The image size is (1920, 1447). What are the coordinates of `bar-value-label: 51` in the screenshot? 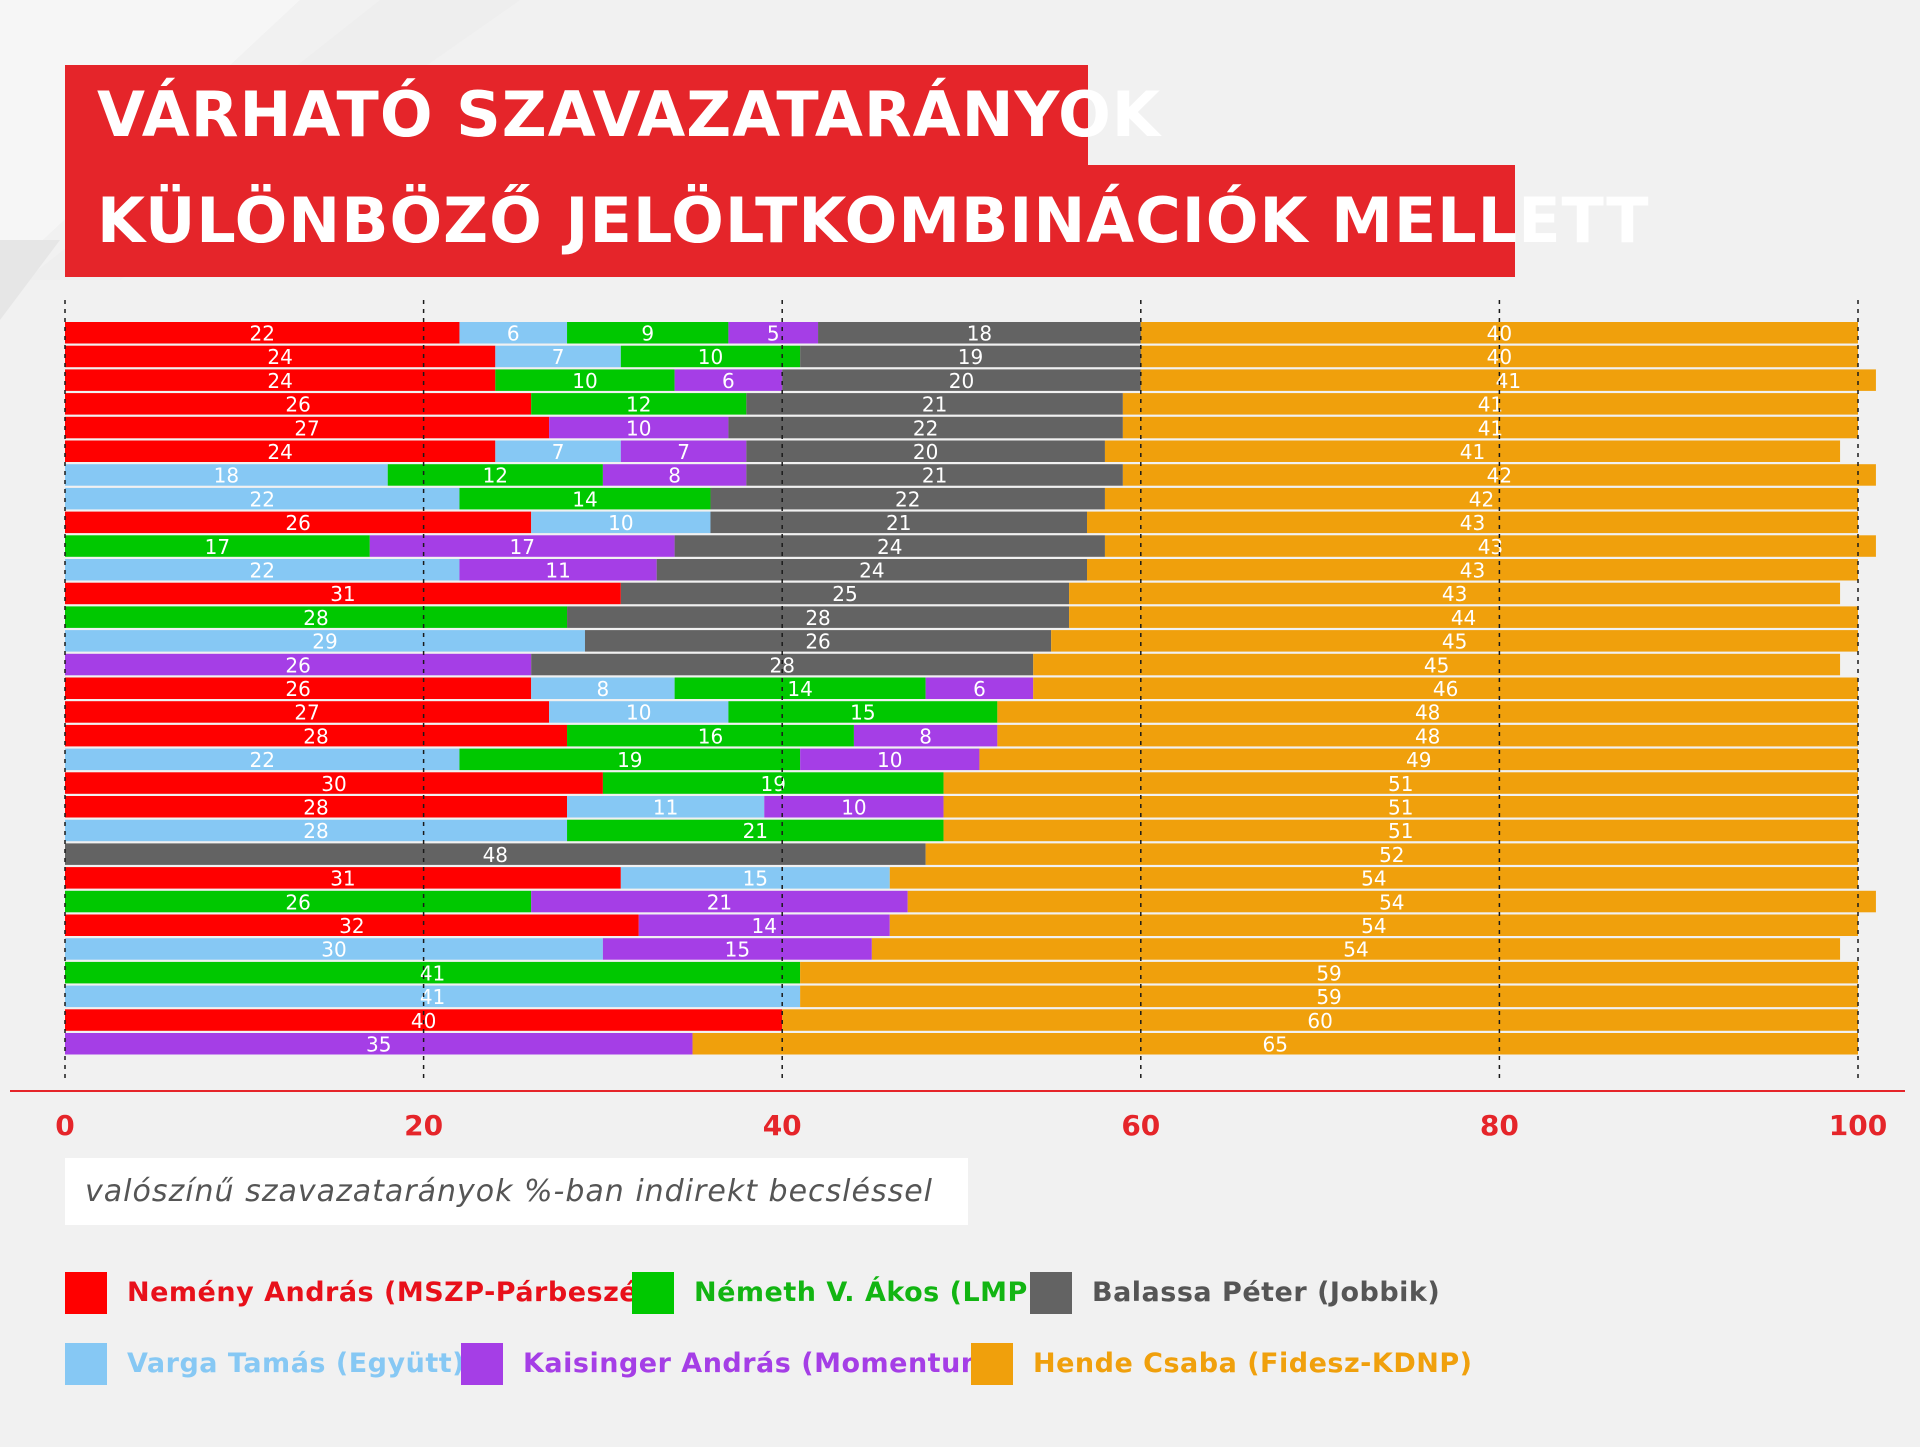 It's located at (1400, 784).